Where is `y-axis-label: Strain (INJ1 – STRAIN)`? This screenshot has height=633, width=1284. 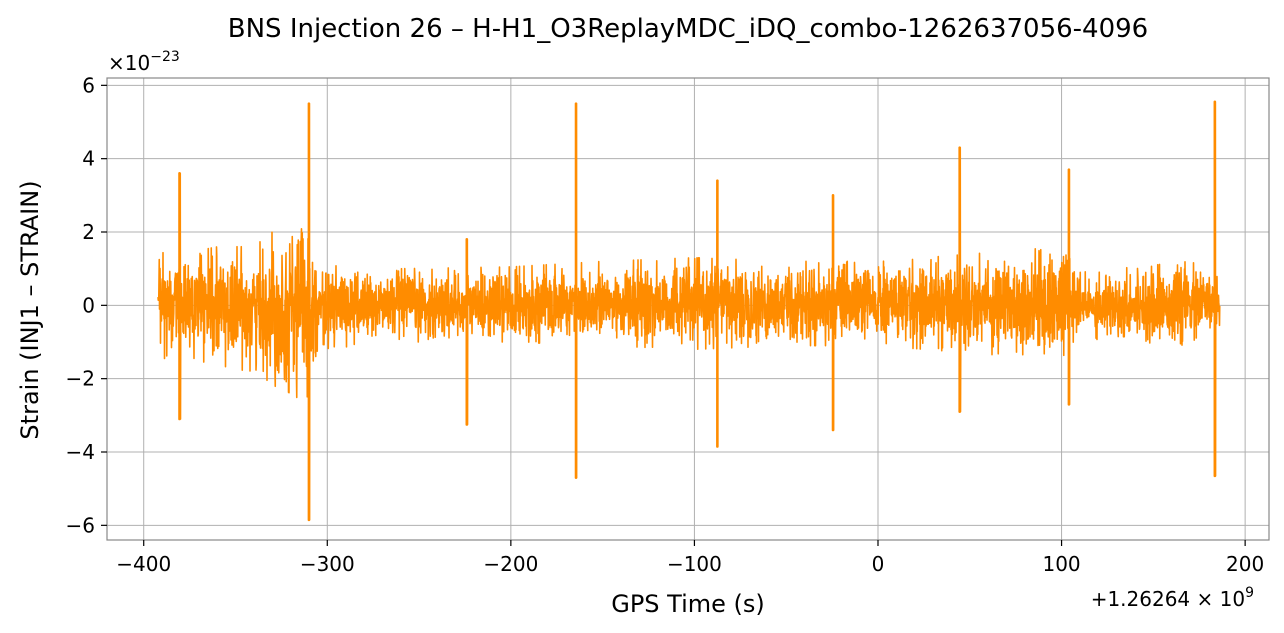 y-axis-label: Strain (INJ1 – STRAIN) is located at coordinates (30, 309).